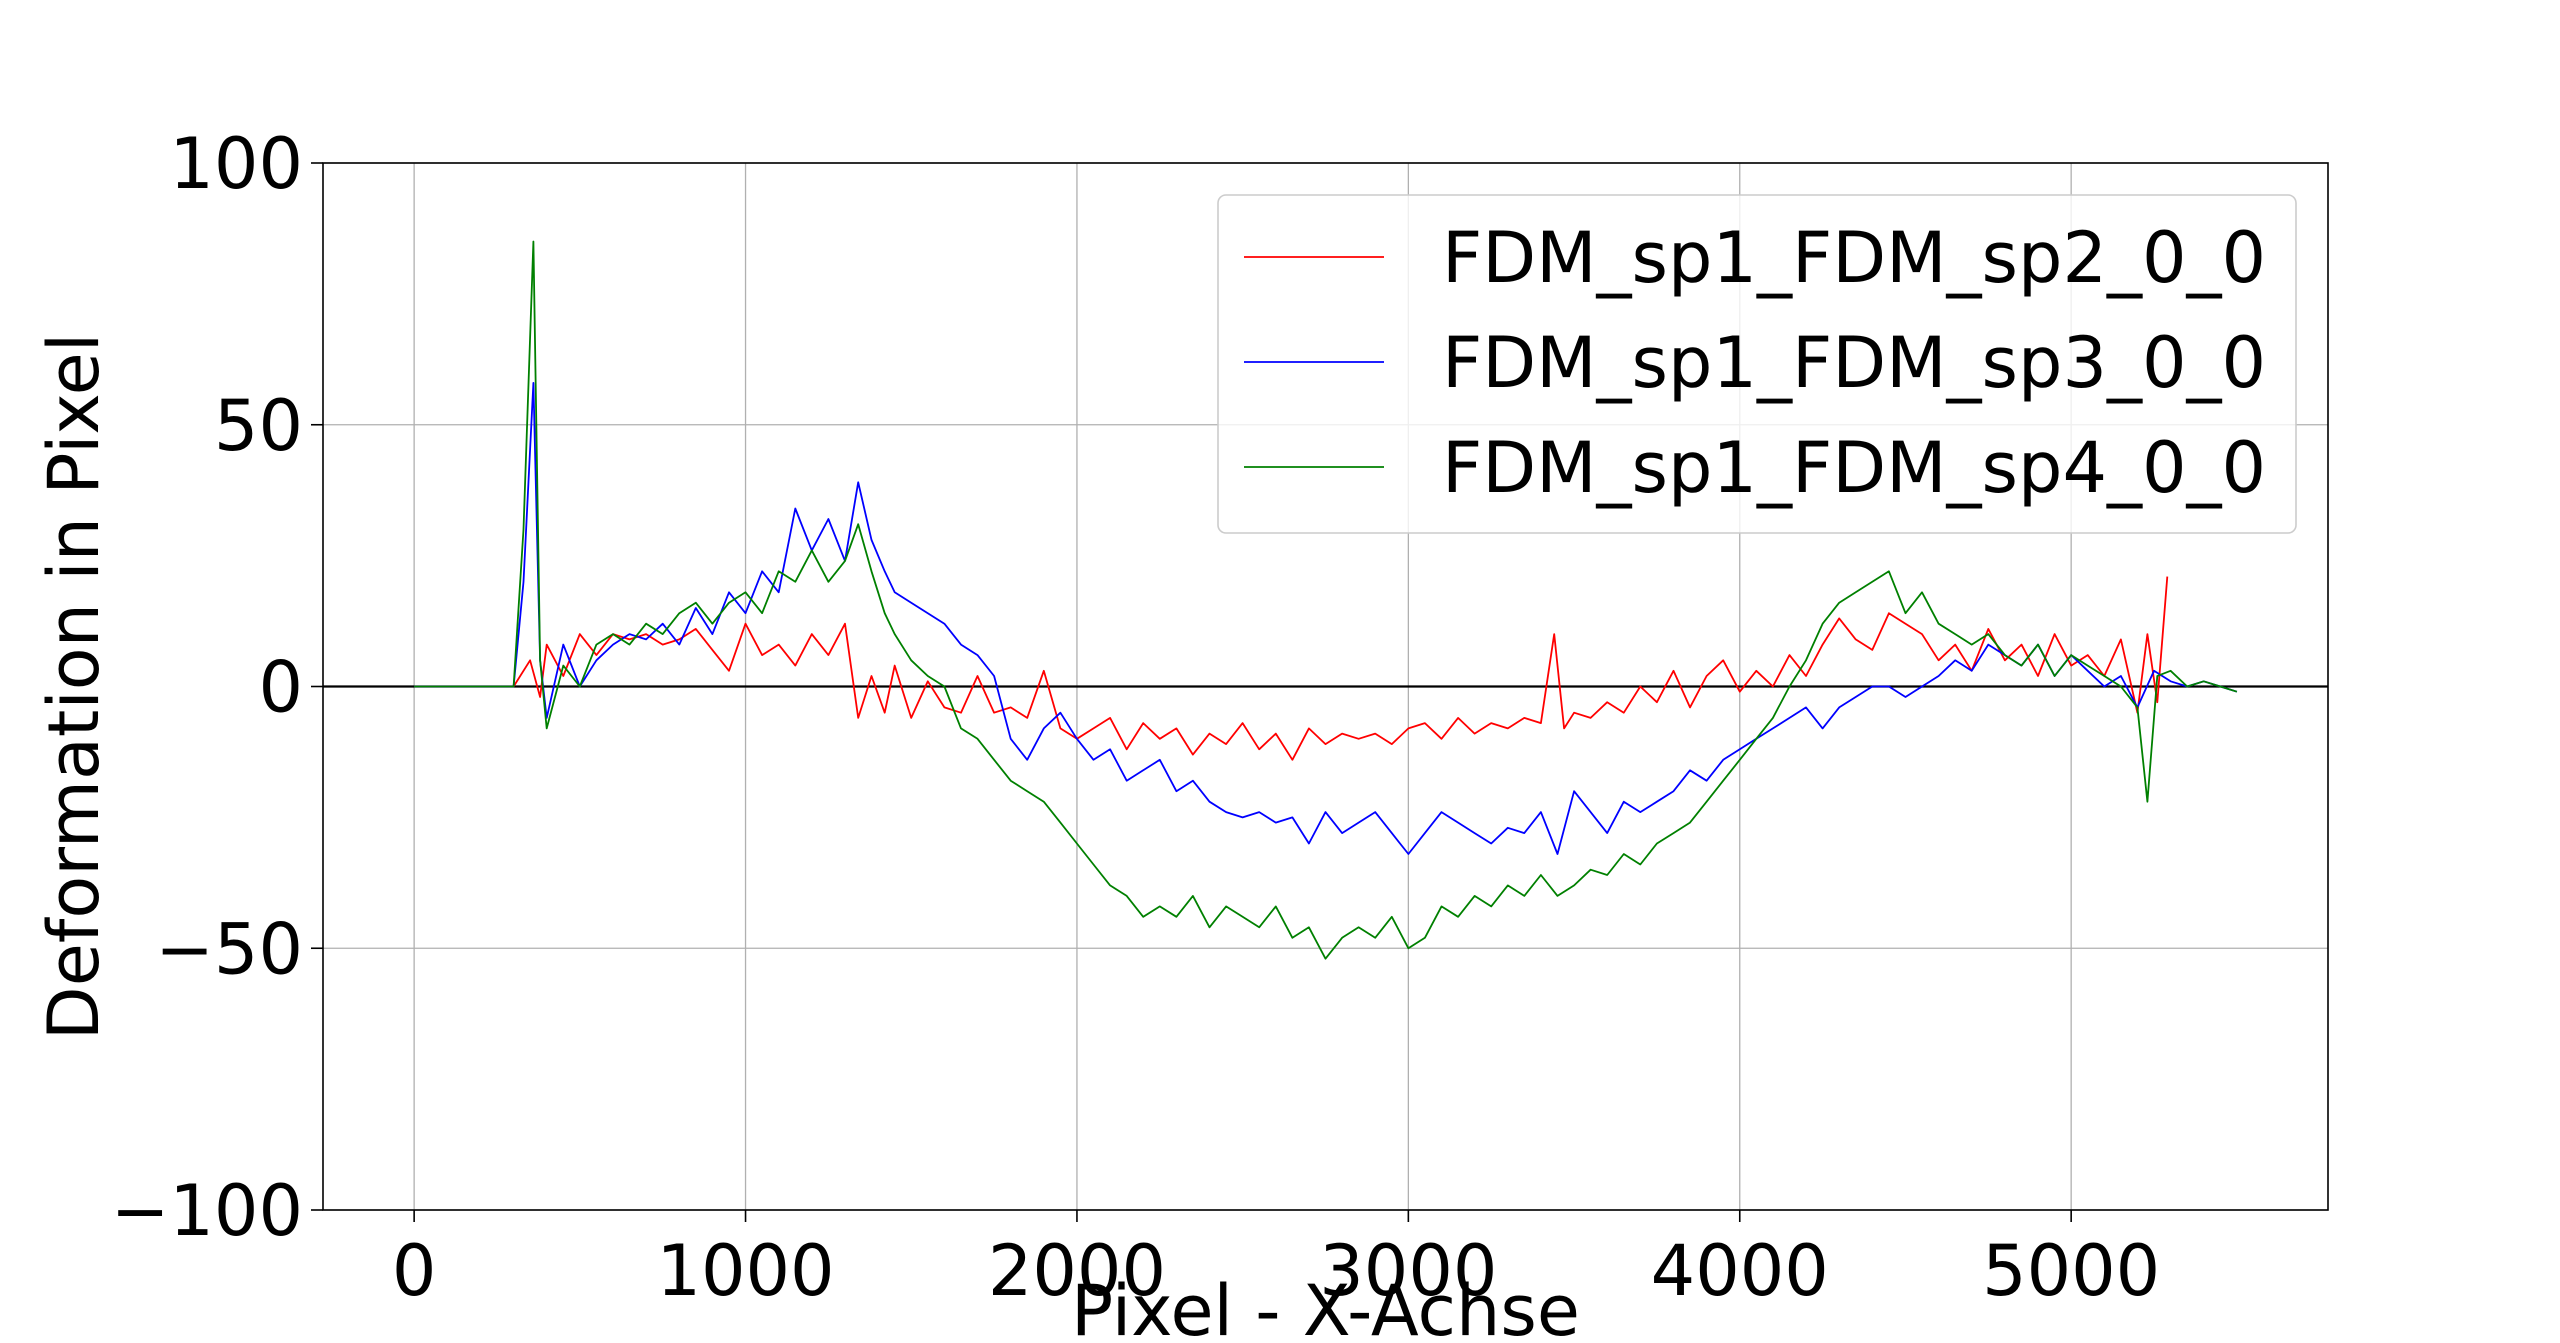 This screenshot has height=1343, width=2560. I want to click on legend-entry-label: FDM_sp1_FDM_sp4_0_0, so click(1854, 468).